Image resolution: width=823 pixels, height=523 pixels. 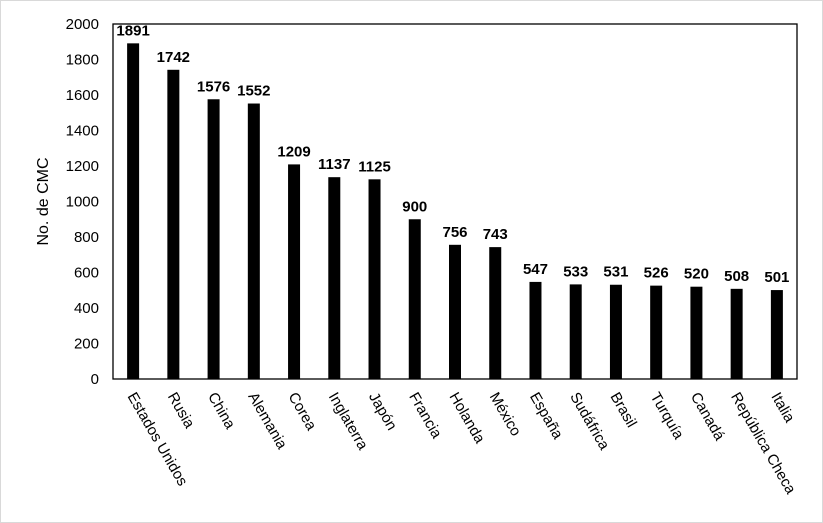 I want to click on y-tick-label: 2000, so click(x=82, y=24).